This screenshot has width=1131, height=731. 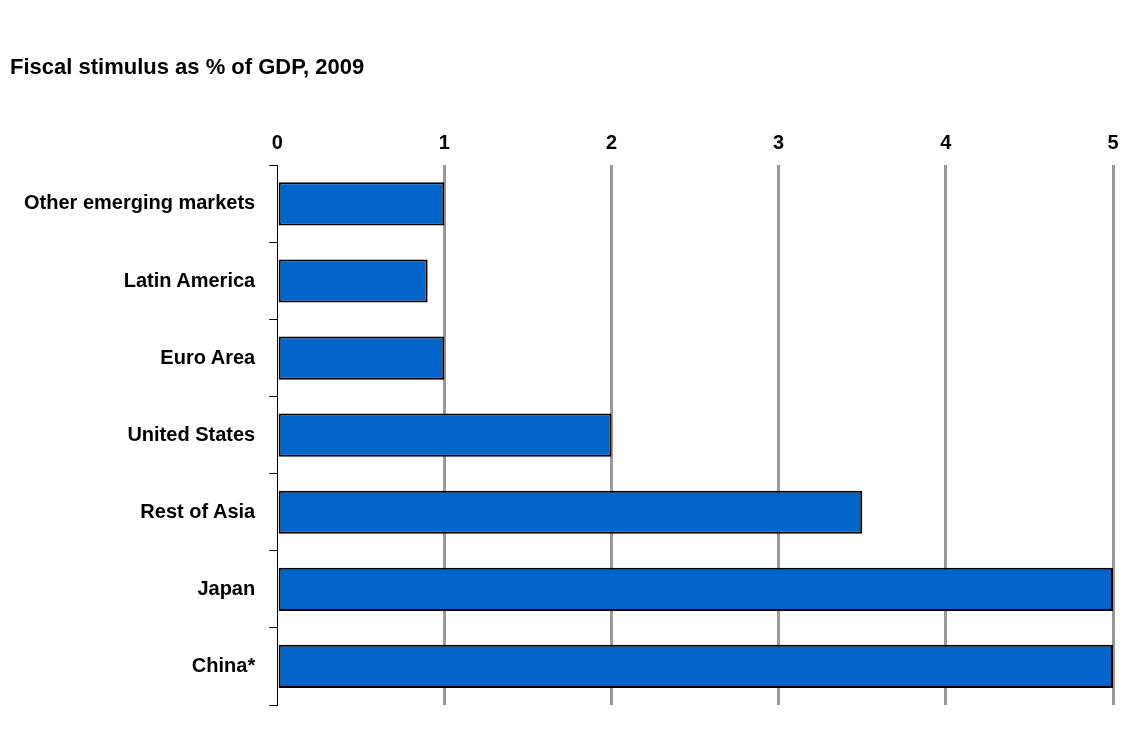 What do you see at coordinates (779, 141) in the screenshot?
I see `x-tick-label: 3` at bounding box center [779, 141].